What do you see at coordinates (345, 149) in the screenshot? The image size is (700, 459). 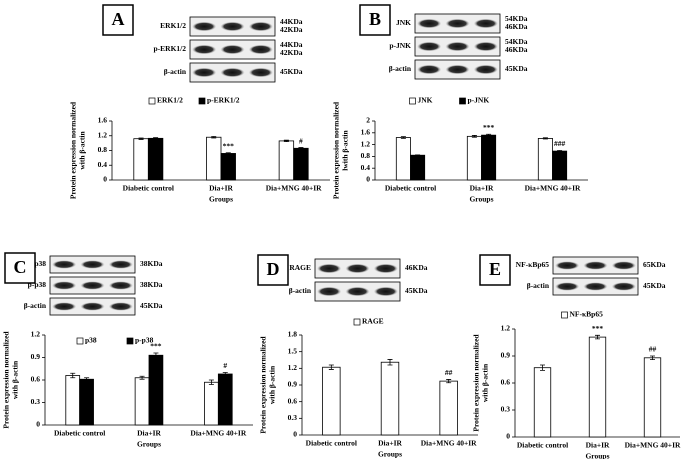 I see `y-axis-title: lwith β-actin` at bounding box center [345, 149].